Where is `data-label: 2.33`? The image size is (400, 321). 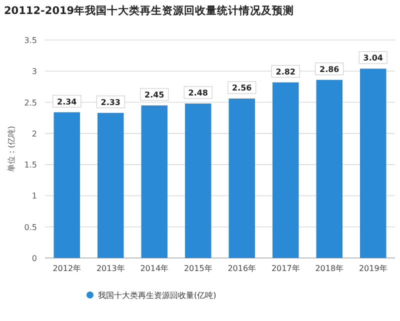 data-label: 2.33 is located at coordinates (110, 102).